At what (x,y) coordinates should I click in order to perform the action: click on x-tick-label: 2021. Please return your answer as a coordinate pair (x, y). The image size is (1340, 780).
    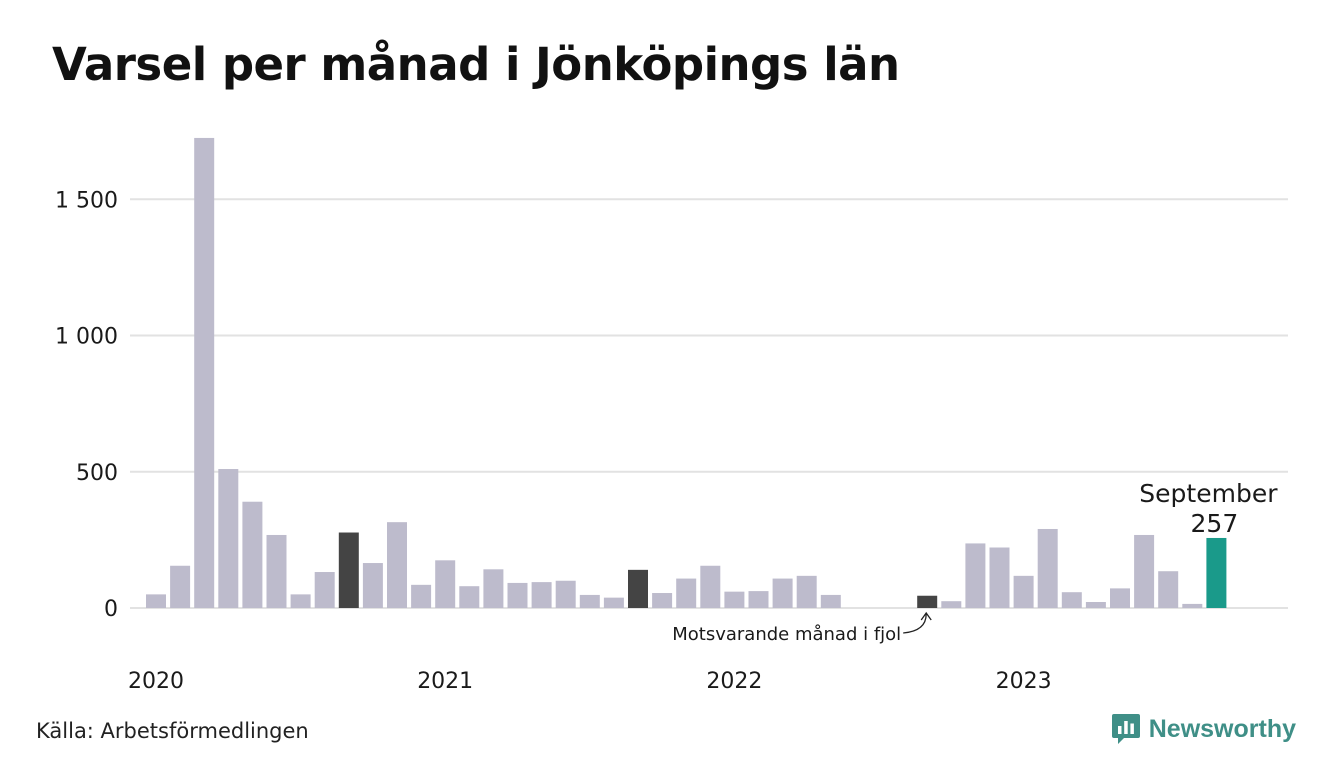
    Looking at the image, I should click on (445, 681).